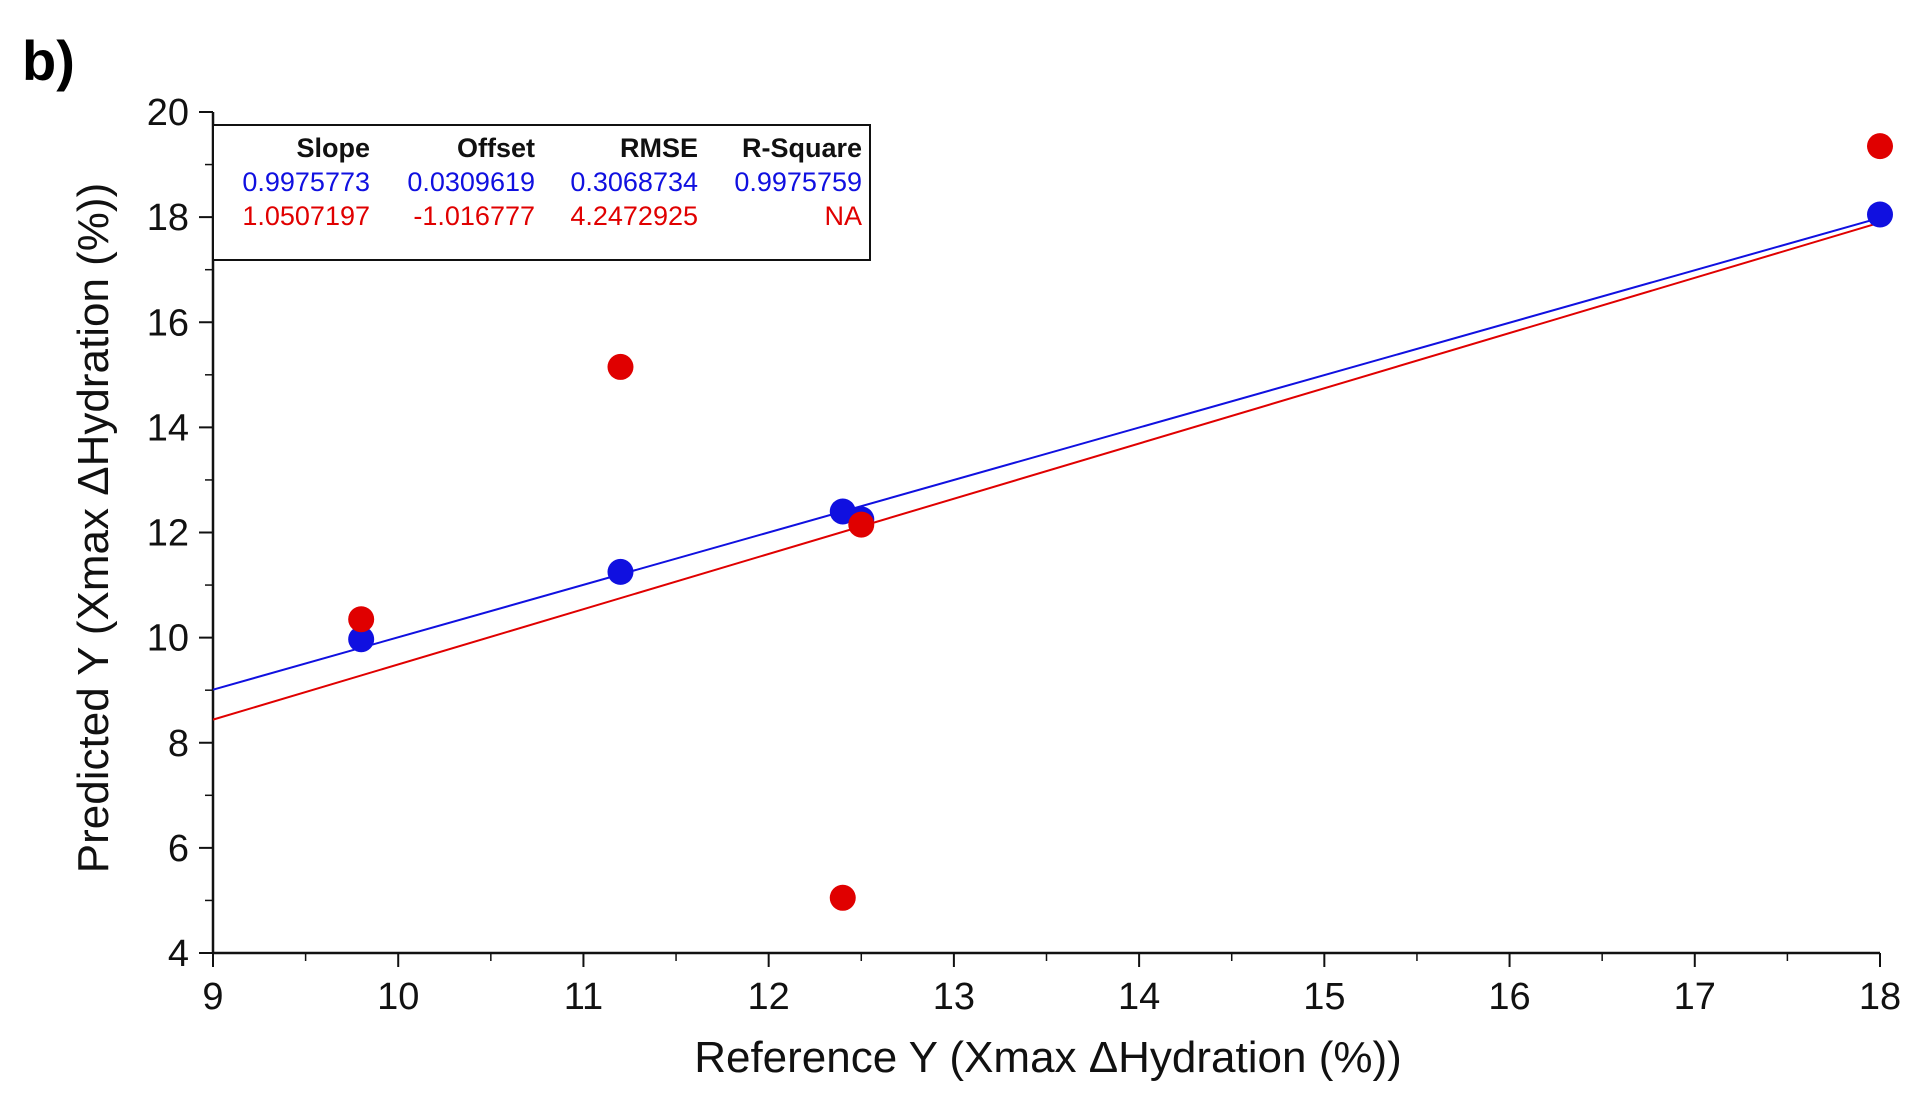  Describe the element at coordinates (496, 148) in the screenshot. I see `legend-header-offset: Offset` at that location.